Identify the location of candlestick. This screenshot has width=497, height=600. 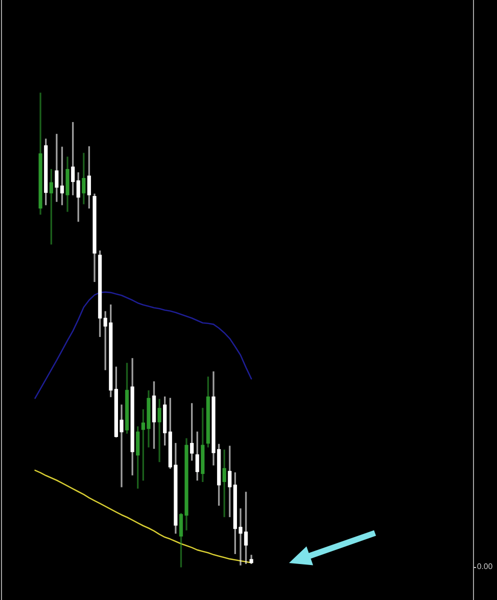
(160, 430).